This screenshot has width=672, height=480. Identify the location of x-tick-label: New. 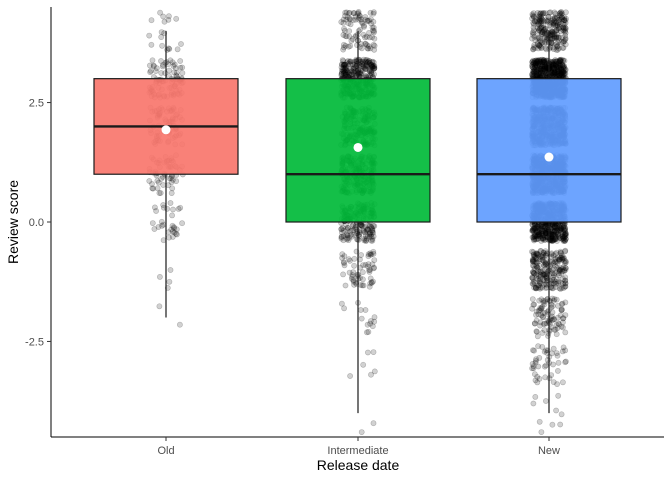
(549, 451).